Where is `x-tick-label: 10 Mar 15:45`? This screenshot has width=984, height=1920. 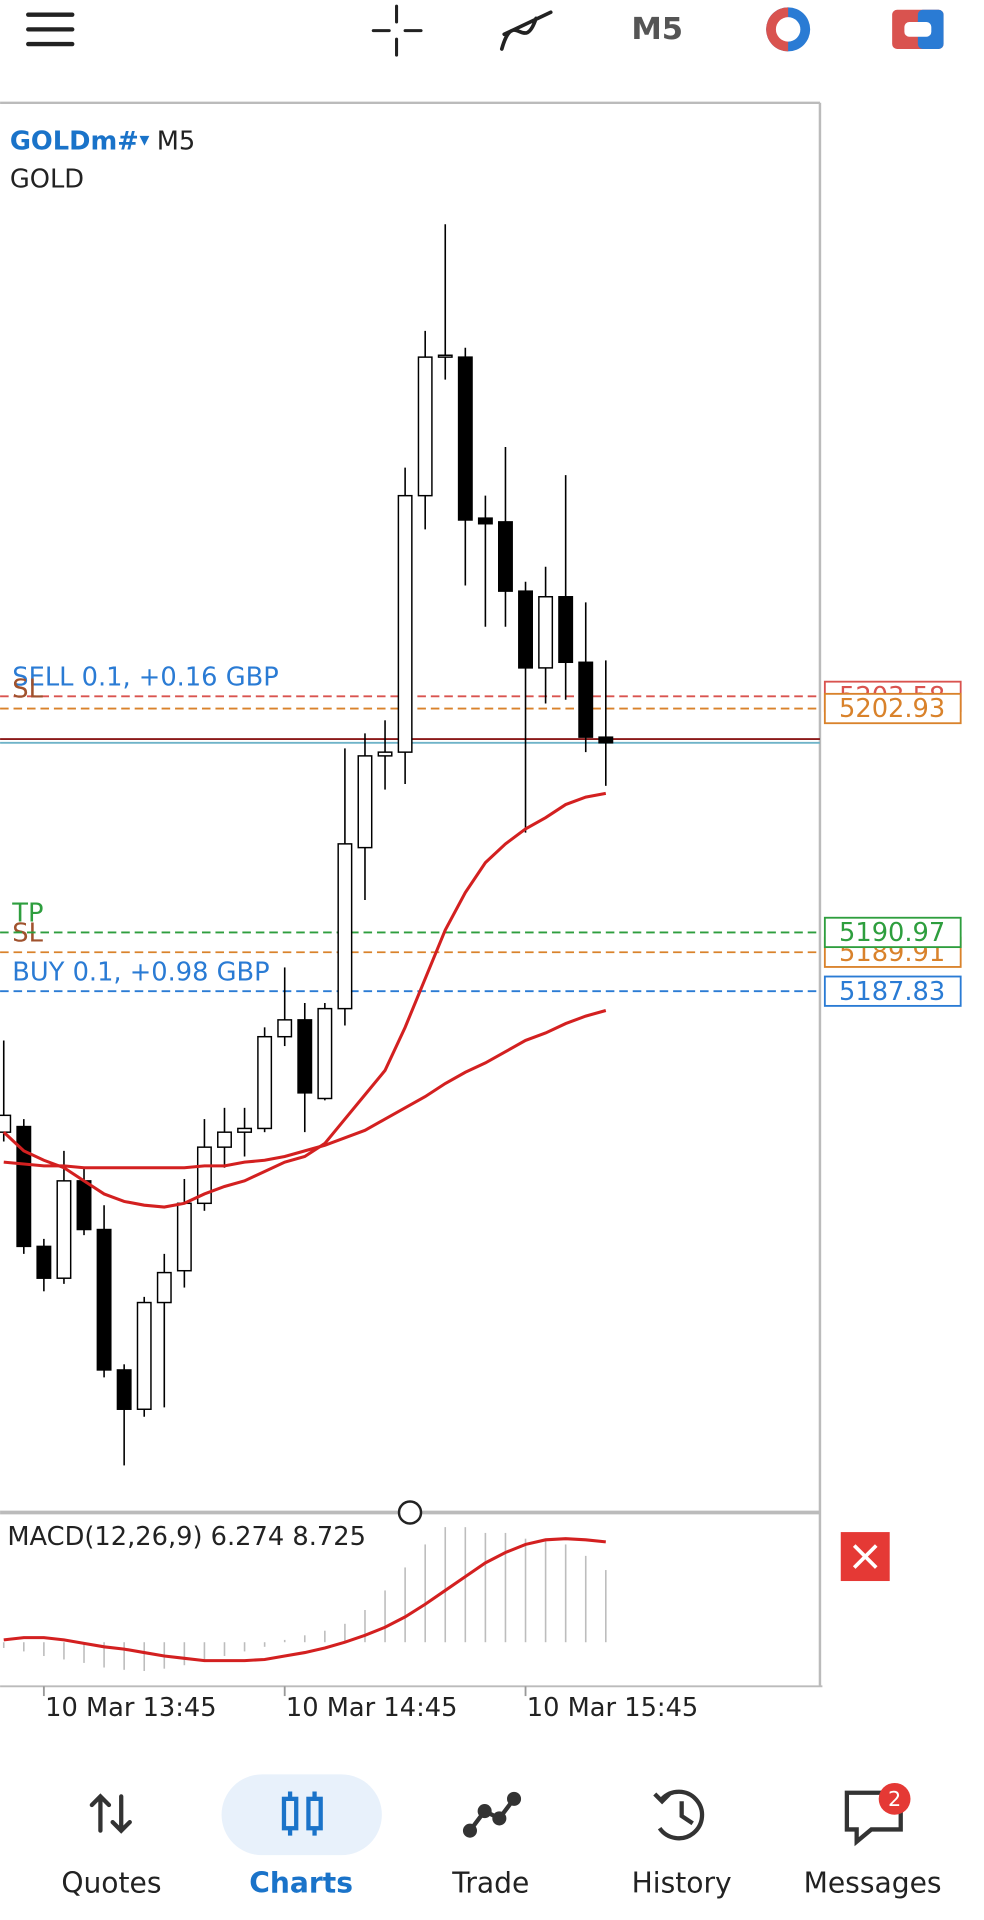
x-tick-label: 10 Mar 15:45 is located at coordinates (613, 1708).